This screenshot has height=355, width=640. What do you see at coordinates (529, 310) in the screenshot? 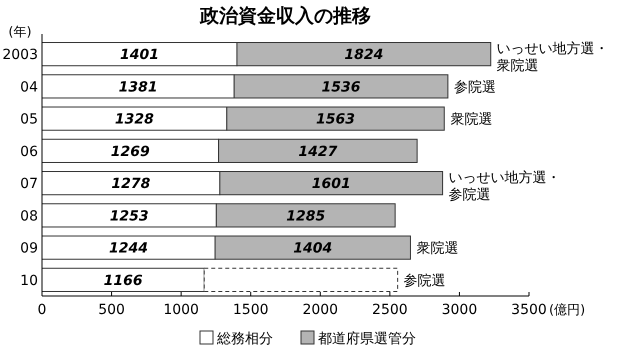
I see `x-tick-label: 3500` at bounding box center [529, 310].